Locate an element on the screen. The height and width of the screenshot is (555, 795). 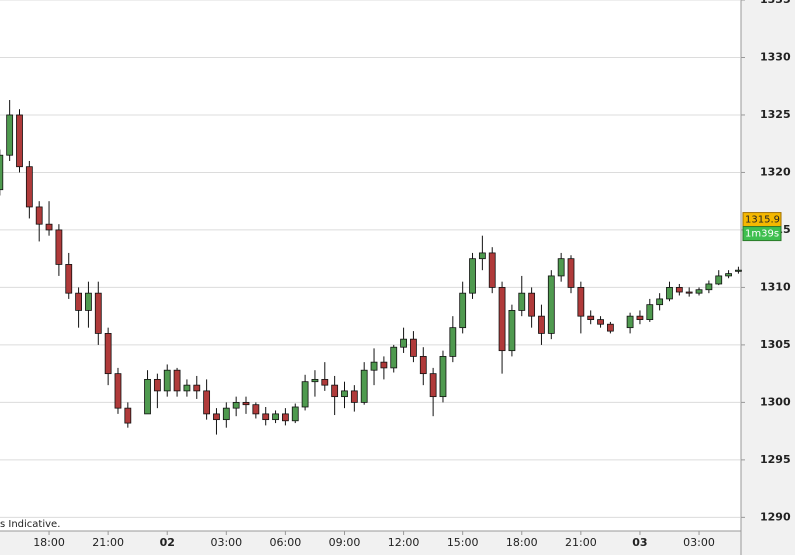
y-tick-label: 1330 is located at coordinates (775, 56).